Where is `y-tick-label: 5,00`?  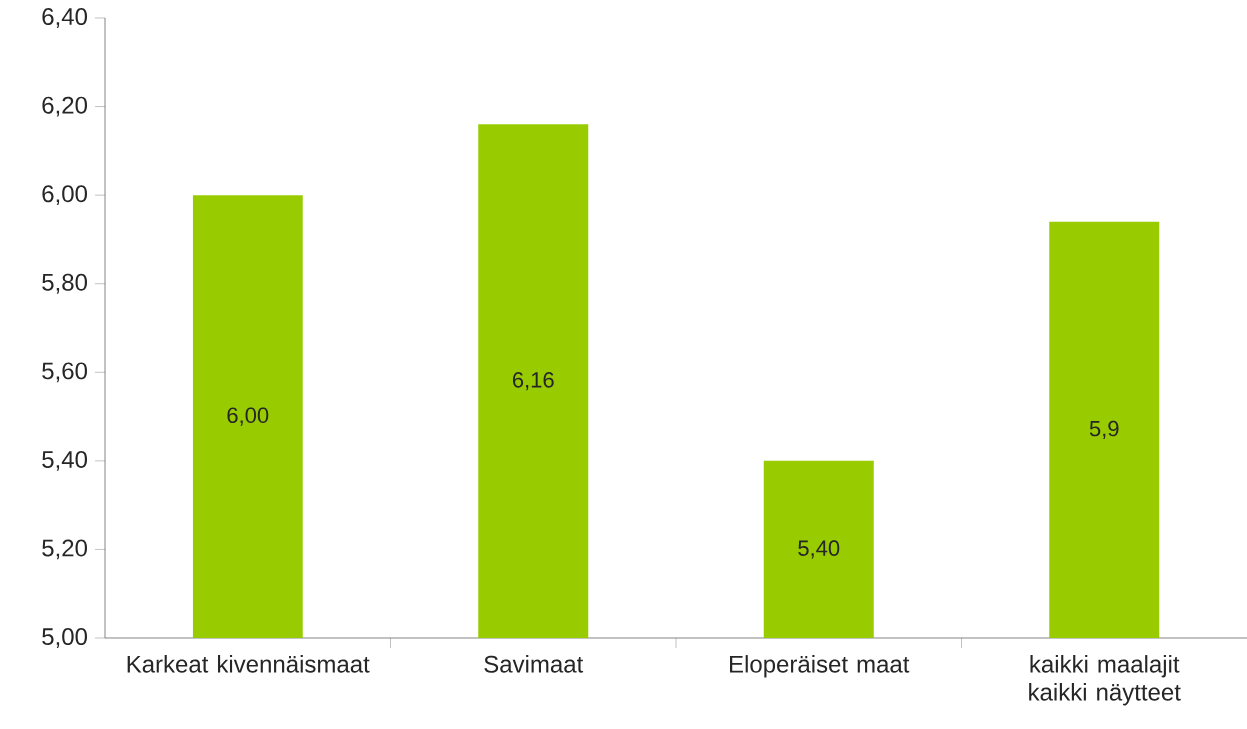 y-tick-label: 5,00 is located at coordinates (64, 638).